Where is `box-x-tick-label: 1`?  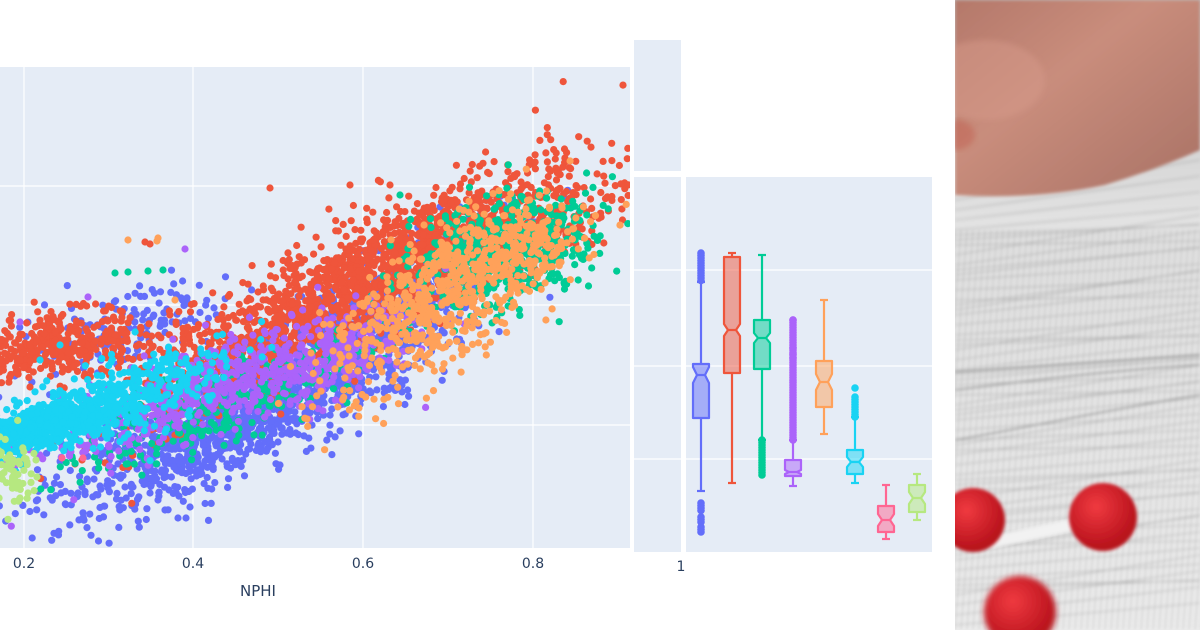 box-x-tick-label: 1 is located at coordinates (681, 567).